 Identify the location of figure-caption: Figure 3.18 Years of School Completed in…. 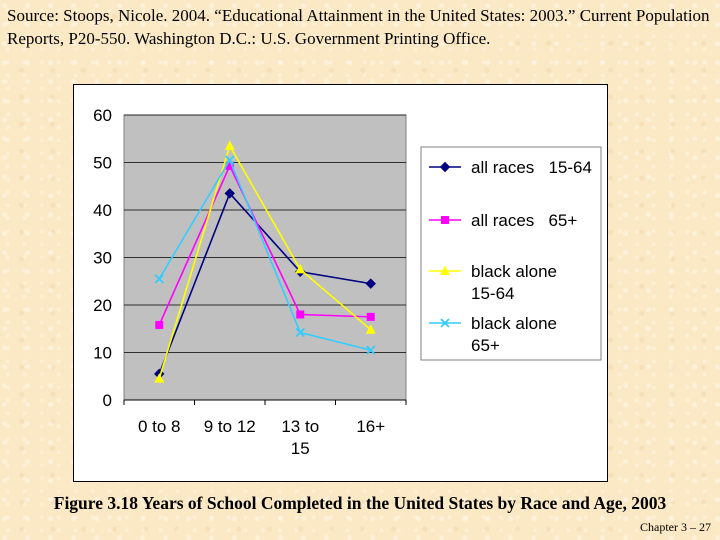
(360, 503).